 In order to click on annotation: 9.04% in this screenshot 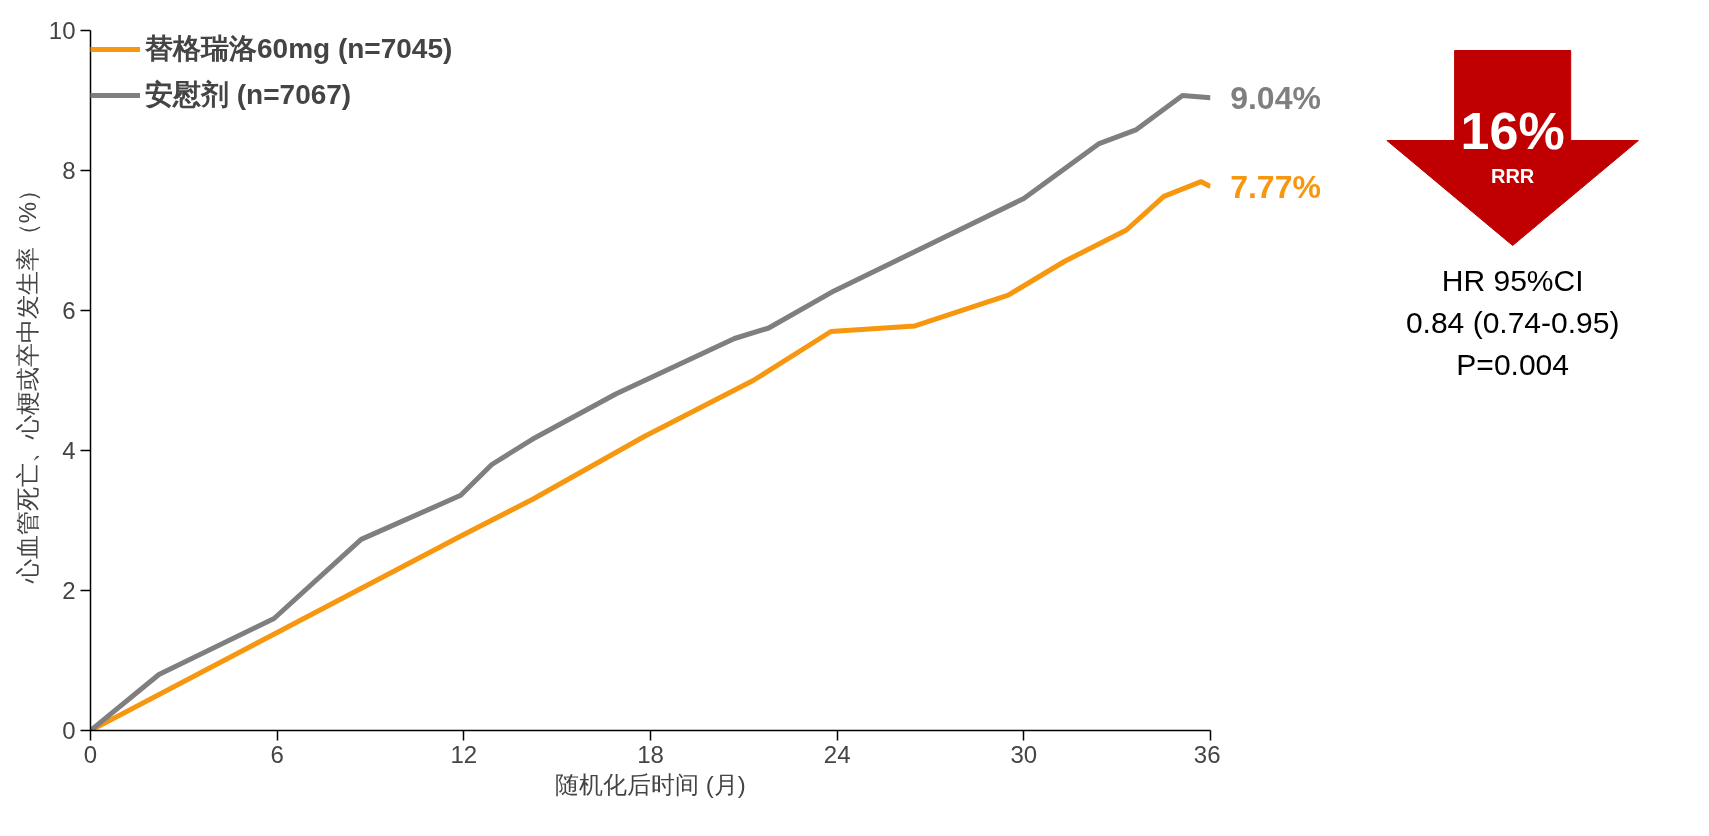, I will do `click(1275, 97)`.